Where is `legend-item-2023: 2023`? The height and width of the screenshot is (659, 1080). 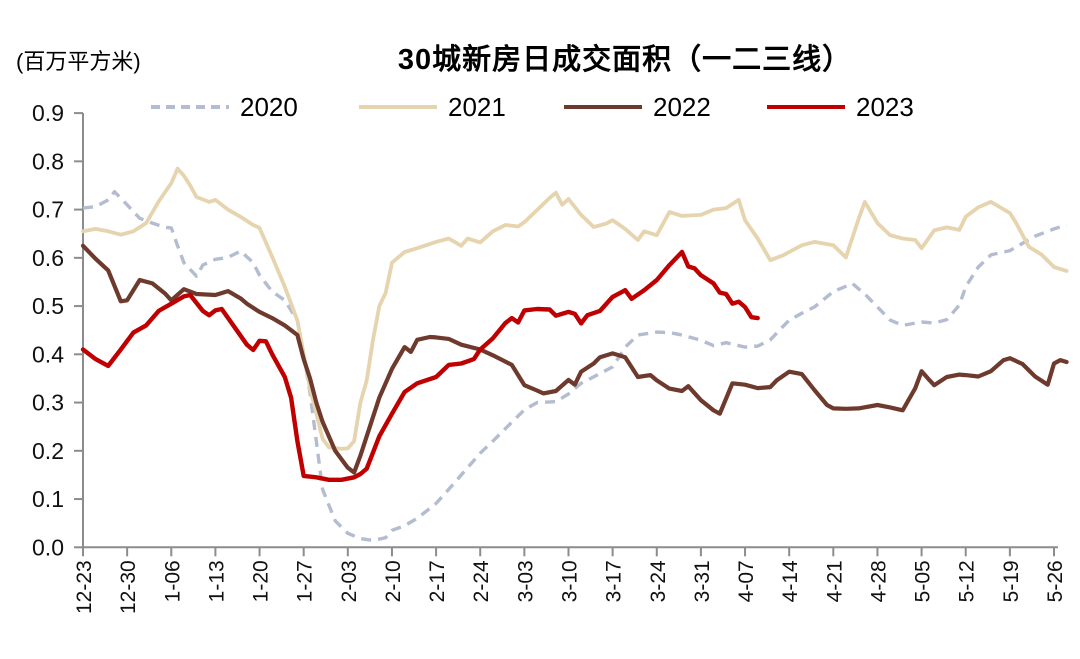 legend-item-2023: 2023 is located at coordinates (840, 107).